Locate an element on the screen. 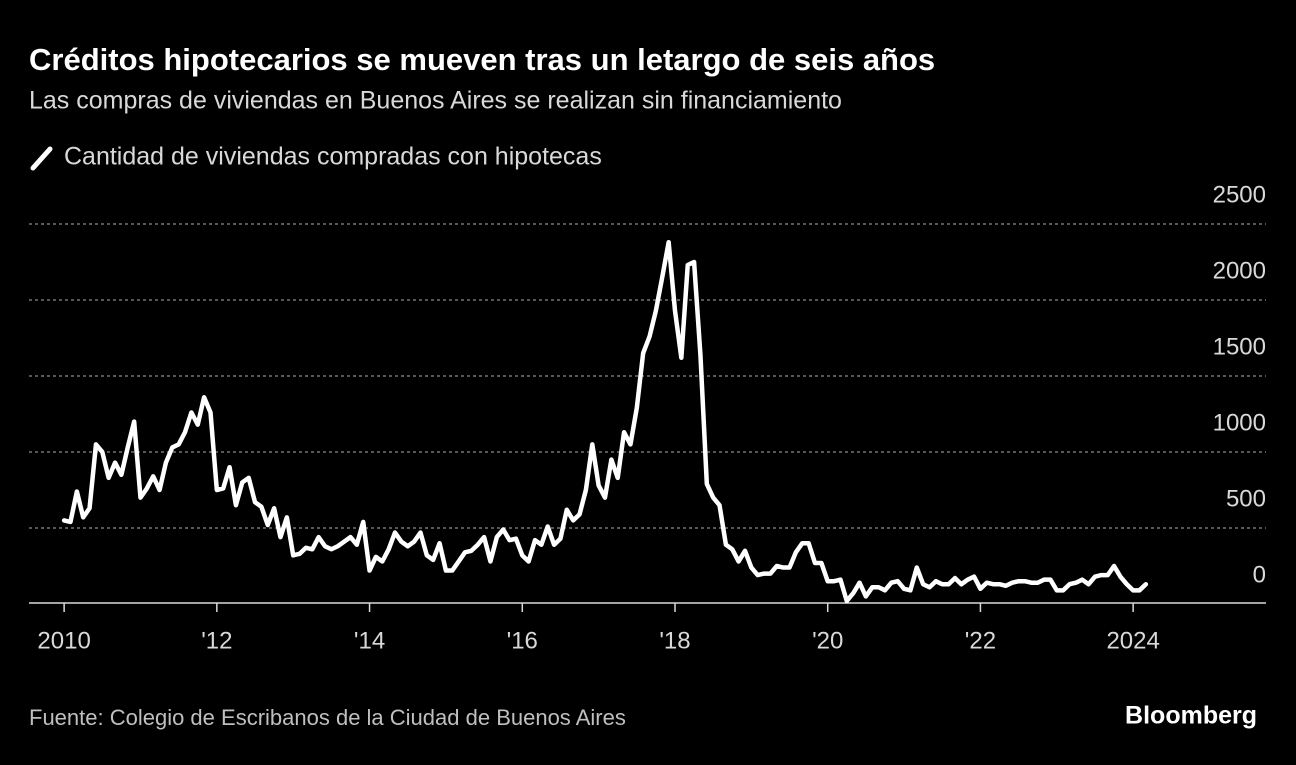 This screenshot has width=1296, height=765. x-tick-label: '12 is located at coordinates (216, 640).